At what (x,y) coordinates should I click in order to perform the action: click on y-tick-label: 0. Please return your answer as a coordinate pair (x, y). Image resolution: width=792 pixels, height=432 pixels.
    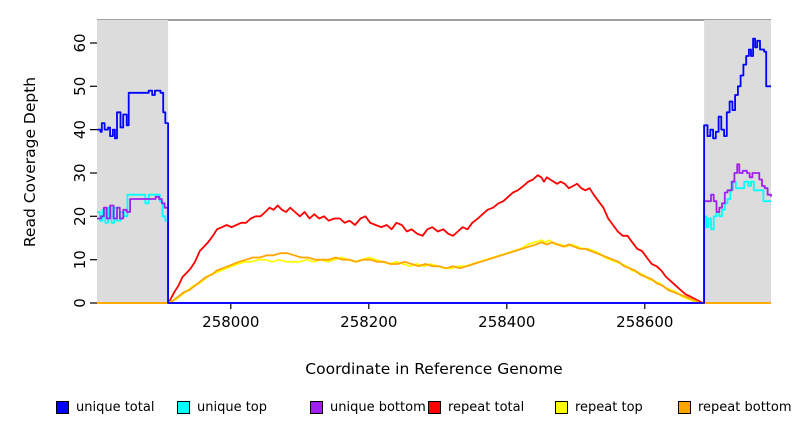
    Looking at the image, I should click on (80, 303).